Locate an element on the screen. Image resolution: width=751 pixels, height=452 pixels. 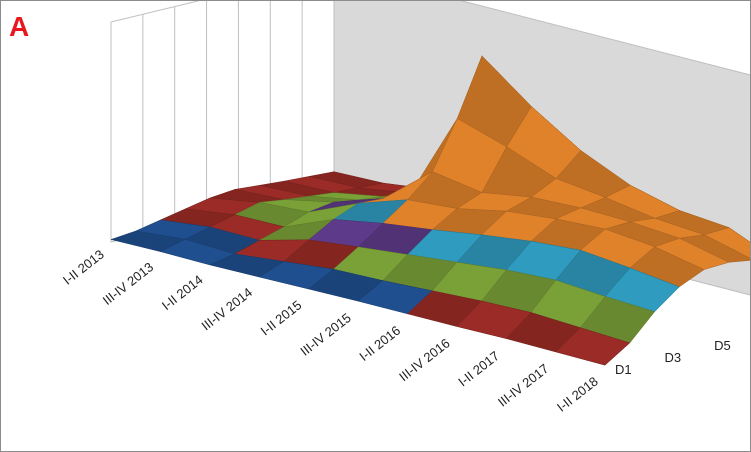
panel-label: A is located at coordinates (19, 26).